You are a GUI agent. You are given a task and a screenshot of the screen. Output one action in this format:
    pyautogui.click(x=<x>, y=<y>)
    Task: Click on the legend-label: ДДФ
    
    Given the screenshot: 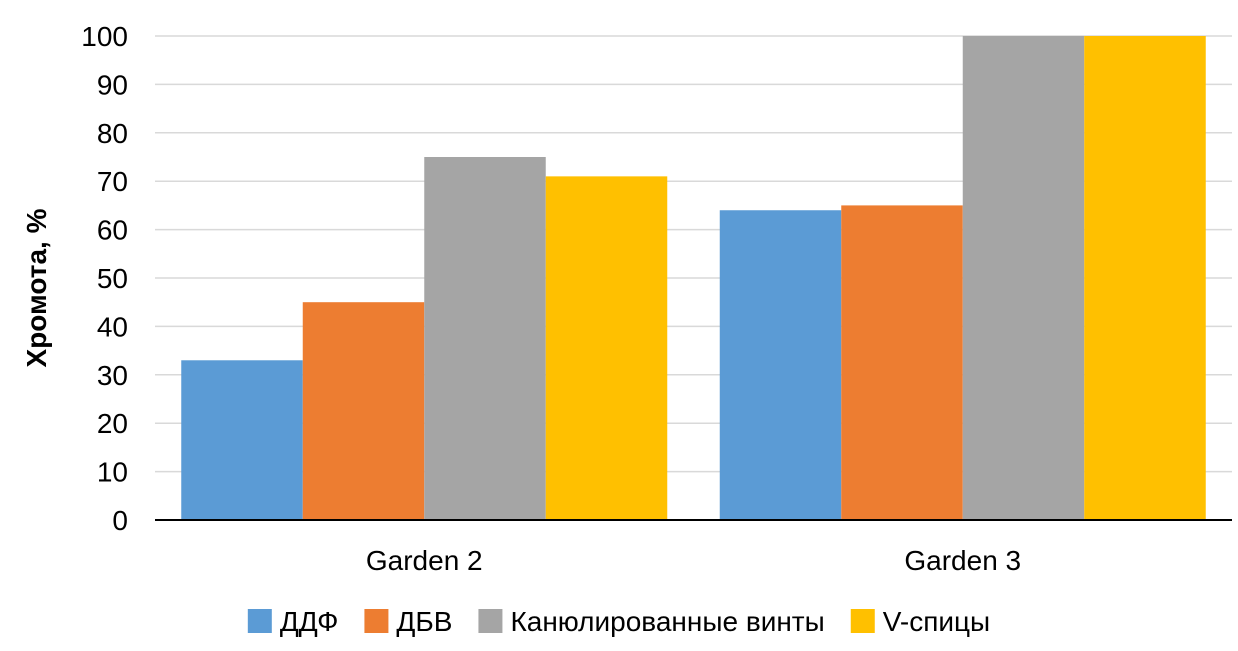 What is the action you would take?
    pyautogui.click(x=309, y=621)
    